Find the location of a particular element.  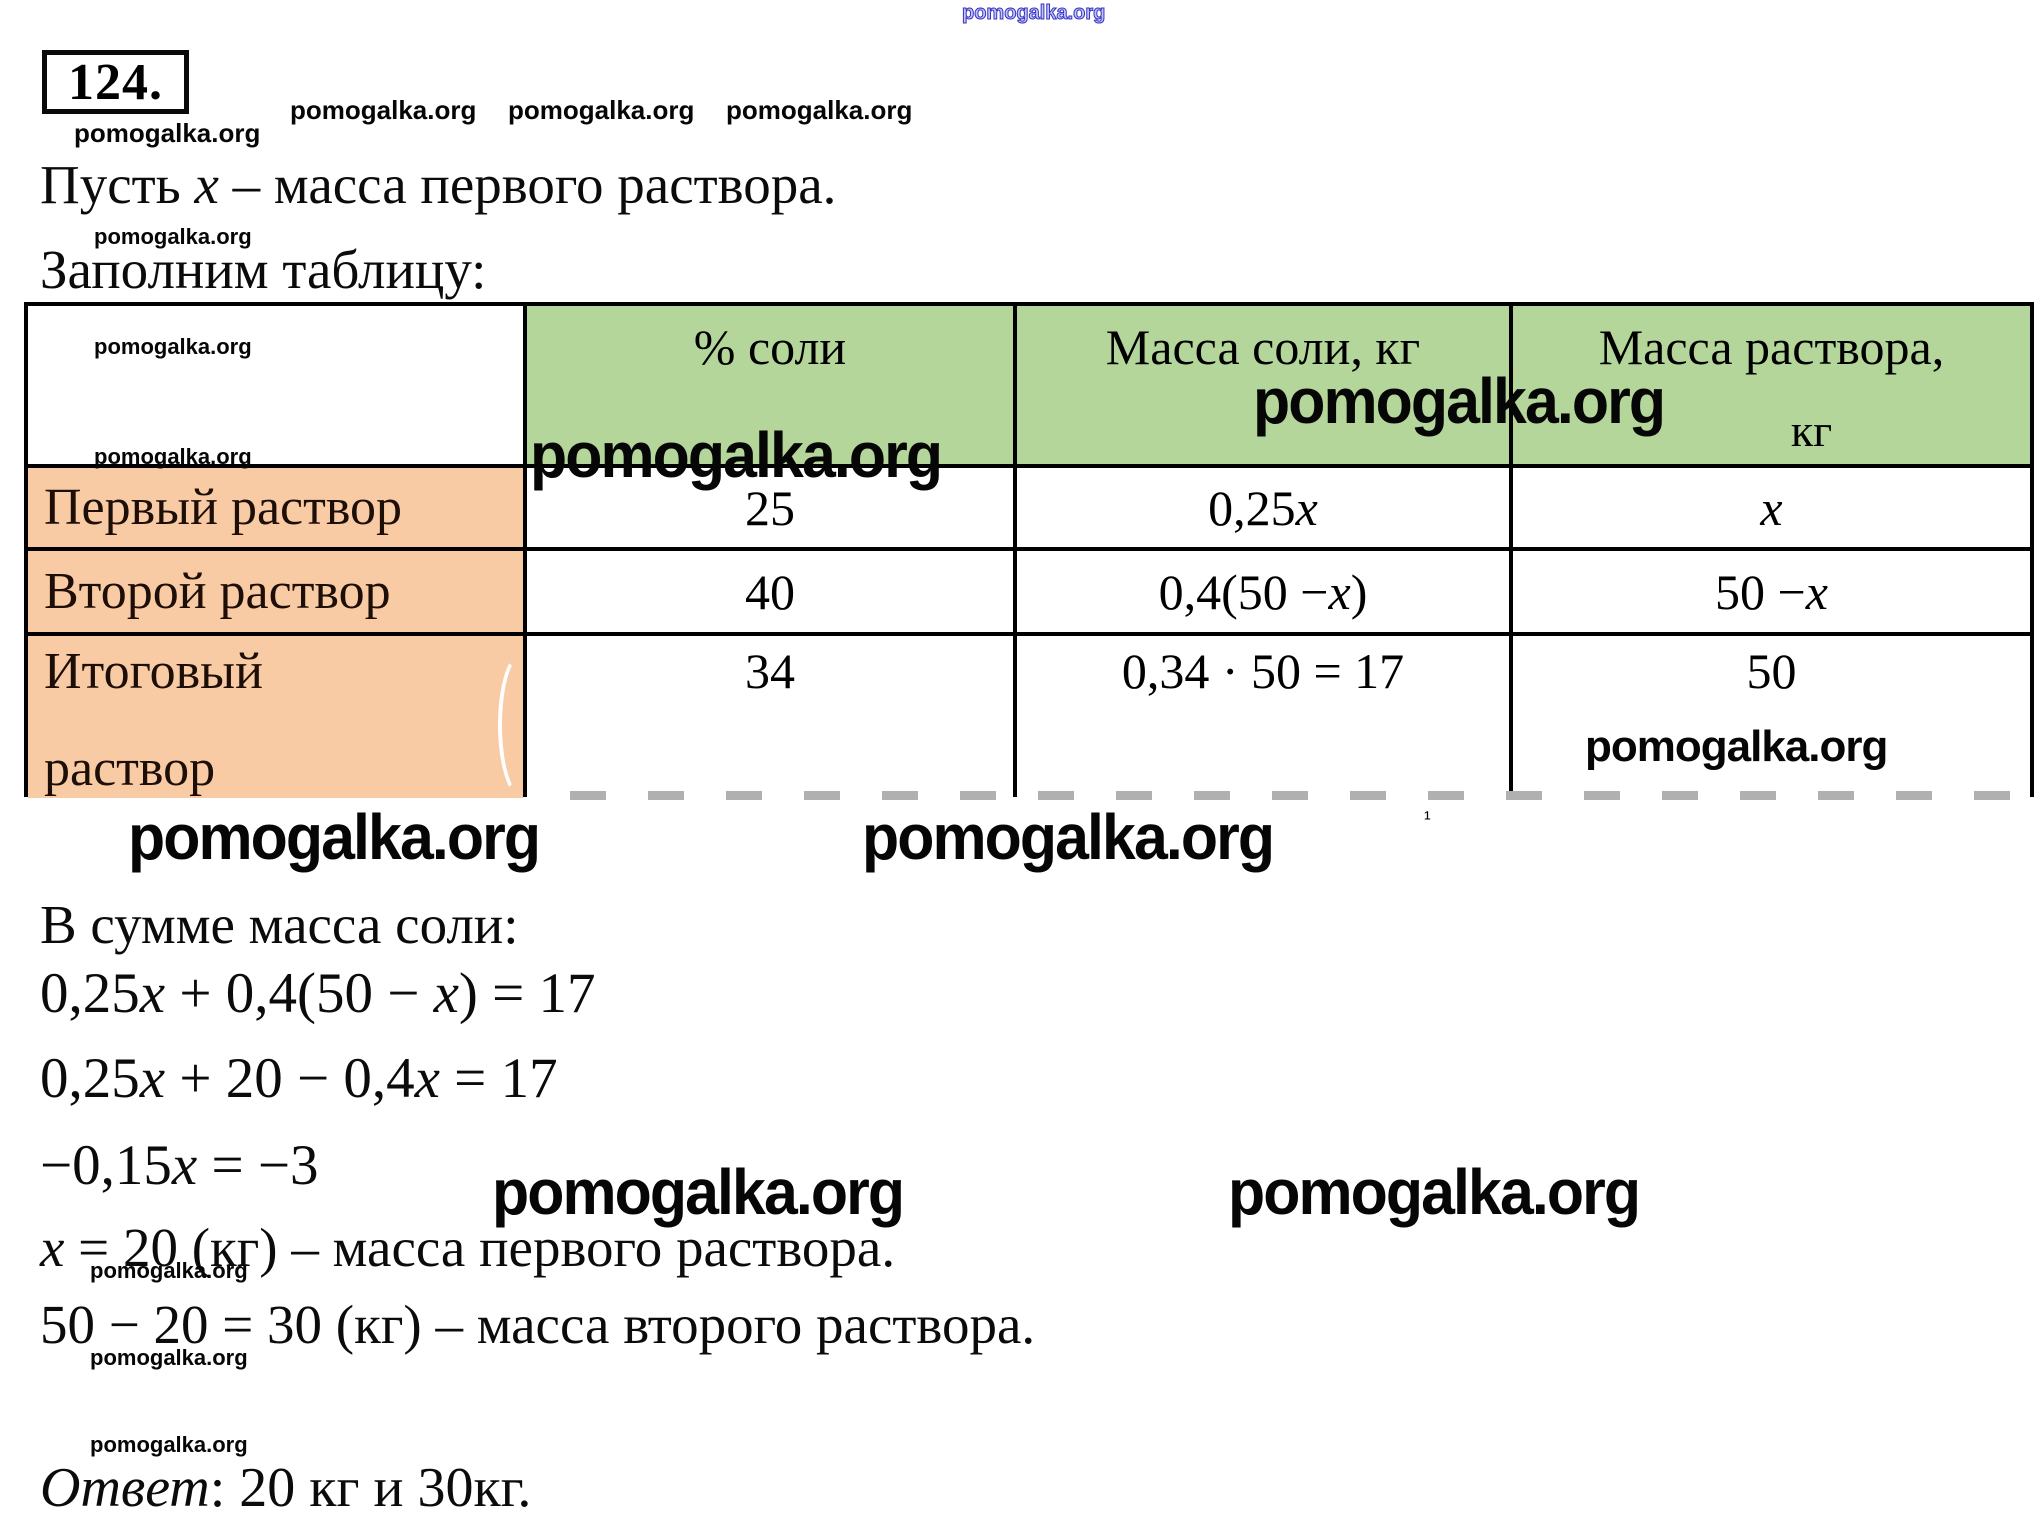

header-percent-salt: % соли is located at coordinates (770, 385).